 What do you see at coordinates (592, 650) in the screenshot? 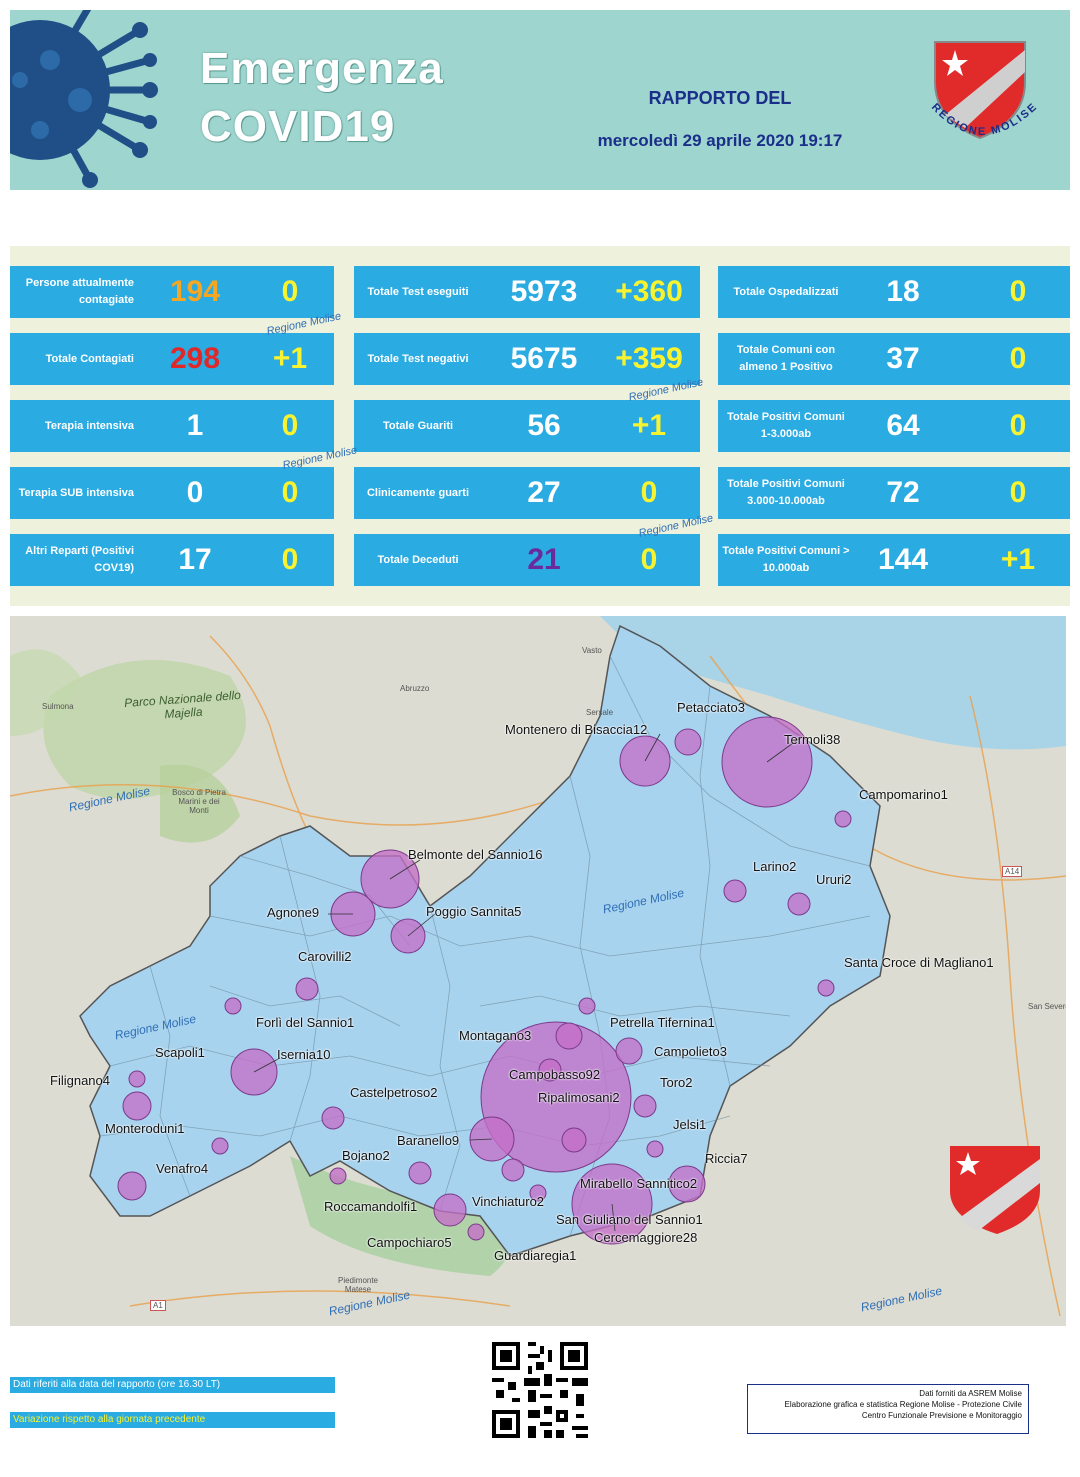
I see `map-bg-label: Vasto` at bounding box center [592, 650].